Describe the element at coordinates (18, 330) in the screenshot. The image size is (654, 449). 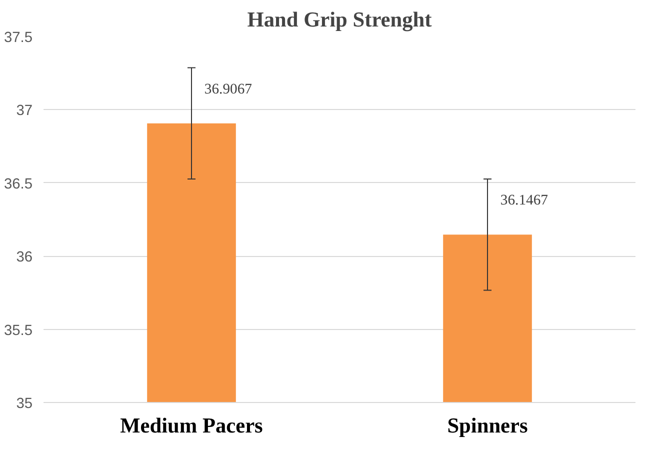
I see `y-tick-label: 35.5` at that location.